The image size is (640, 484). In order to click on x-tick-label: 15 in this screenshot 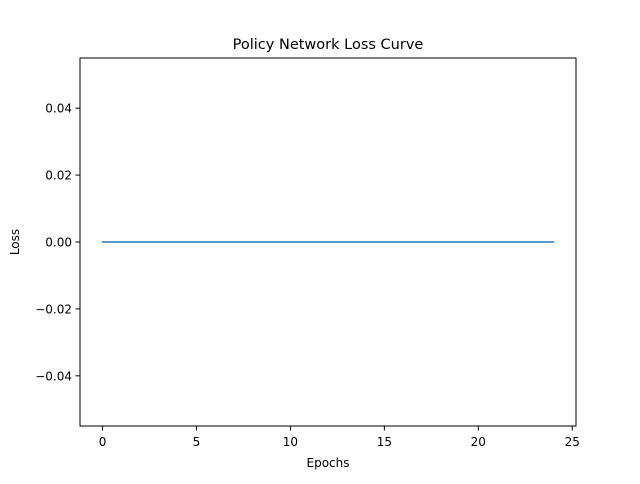, I will do `click(384, 442)`.